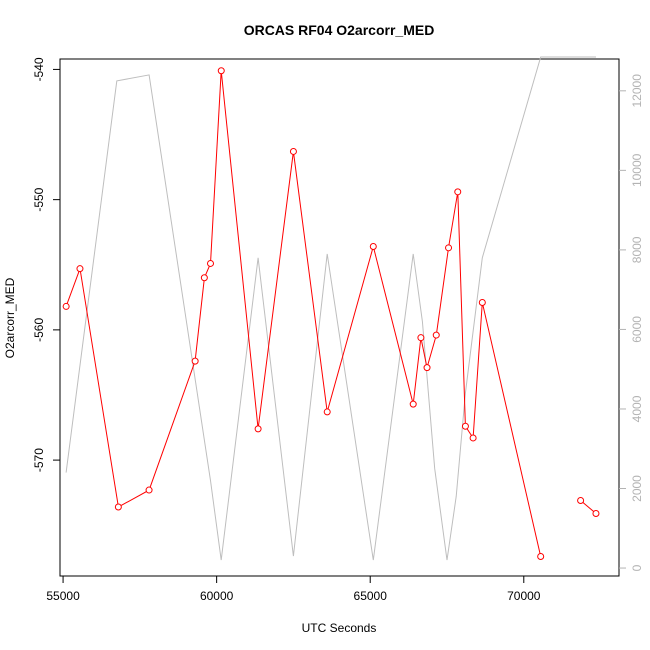  Describe the element at coordinates (524, 596) in the screenshot. I see `x-tick-label: 70000` at that location.